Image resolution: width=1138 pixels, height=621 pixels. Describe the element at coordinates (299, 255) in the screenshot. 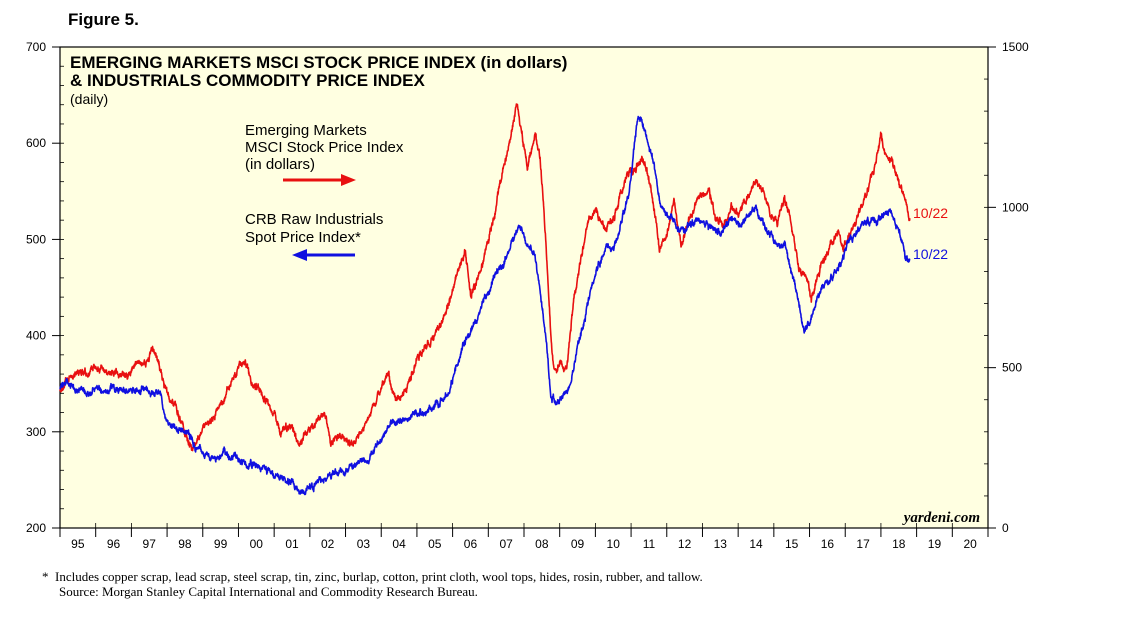

I see `legend-crb-arrowhead` at that location.